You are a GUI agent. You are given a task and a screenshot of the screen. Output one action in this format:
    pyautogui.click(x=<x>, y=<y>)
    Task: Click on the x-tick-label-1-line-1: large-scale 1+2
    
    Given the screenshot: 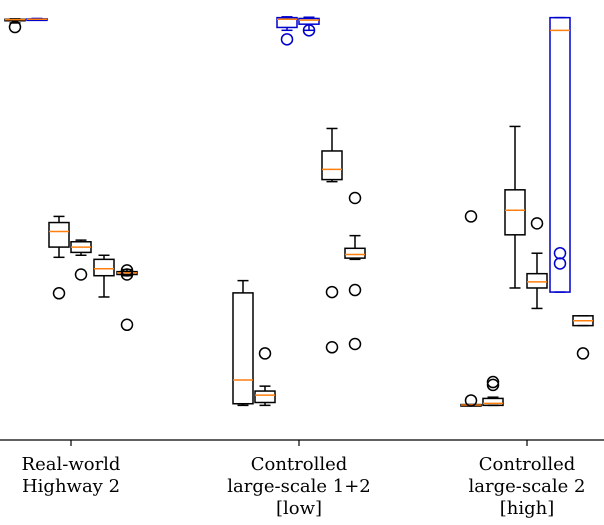 What is the action you would take?
    pyautogui.click(x=299, y=486)
    